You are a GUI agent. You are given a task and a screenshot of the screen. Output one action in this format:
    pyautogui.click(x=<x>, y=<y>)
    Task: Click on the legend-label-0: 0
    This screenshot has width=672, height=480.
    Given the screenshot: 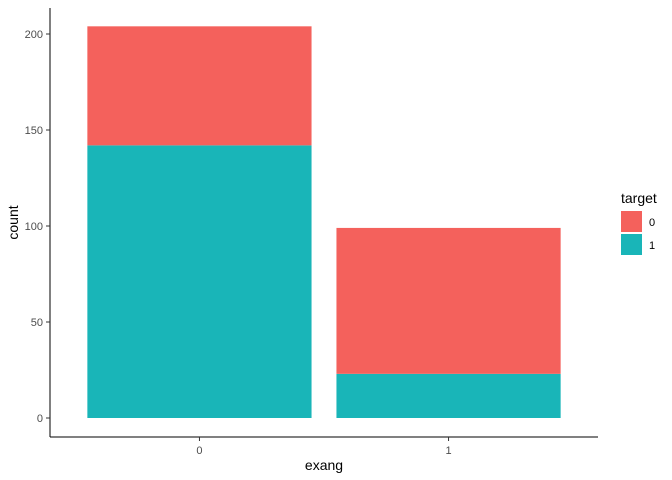 What is the action you would take?
    pyautogui.click(x=652, y=223)
    